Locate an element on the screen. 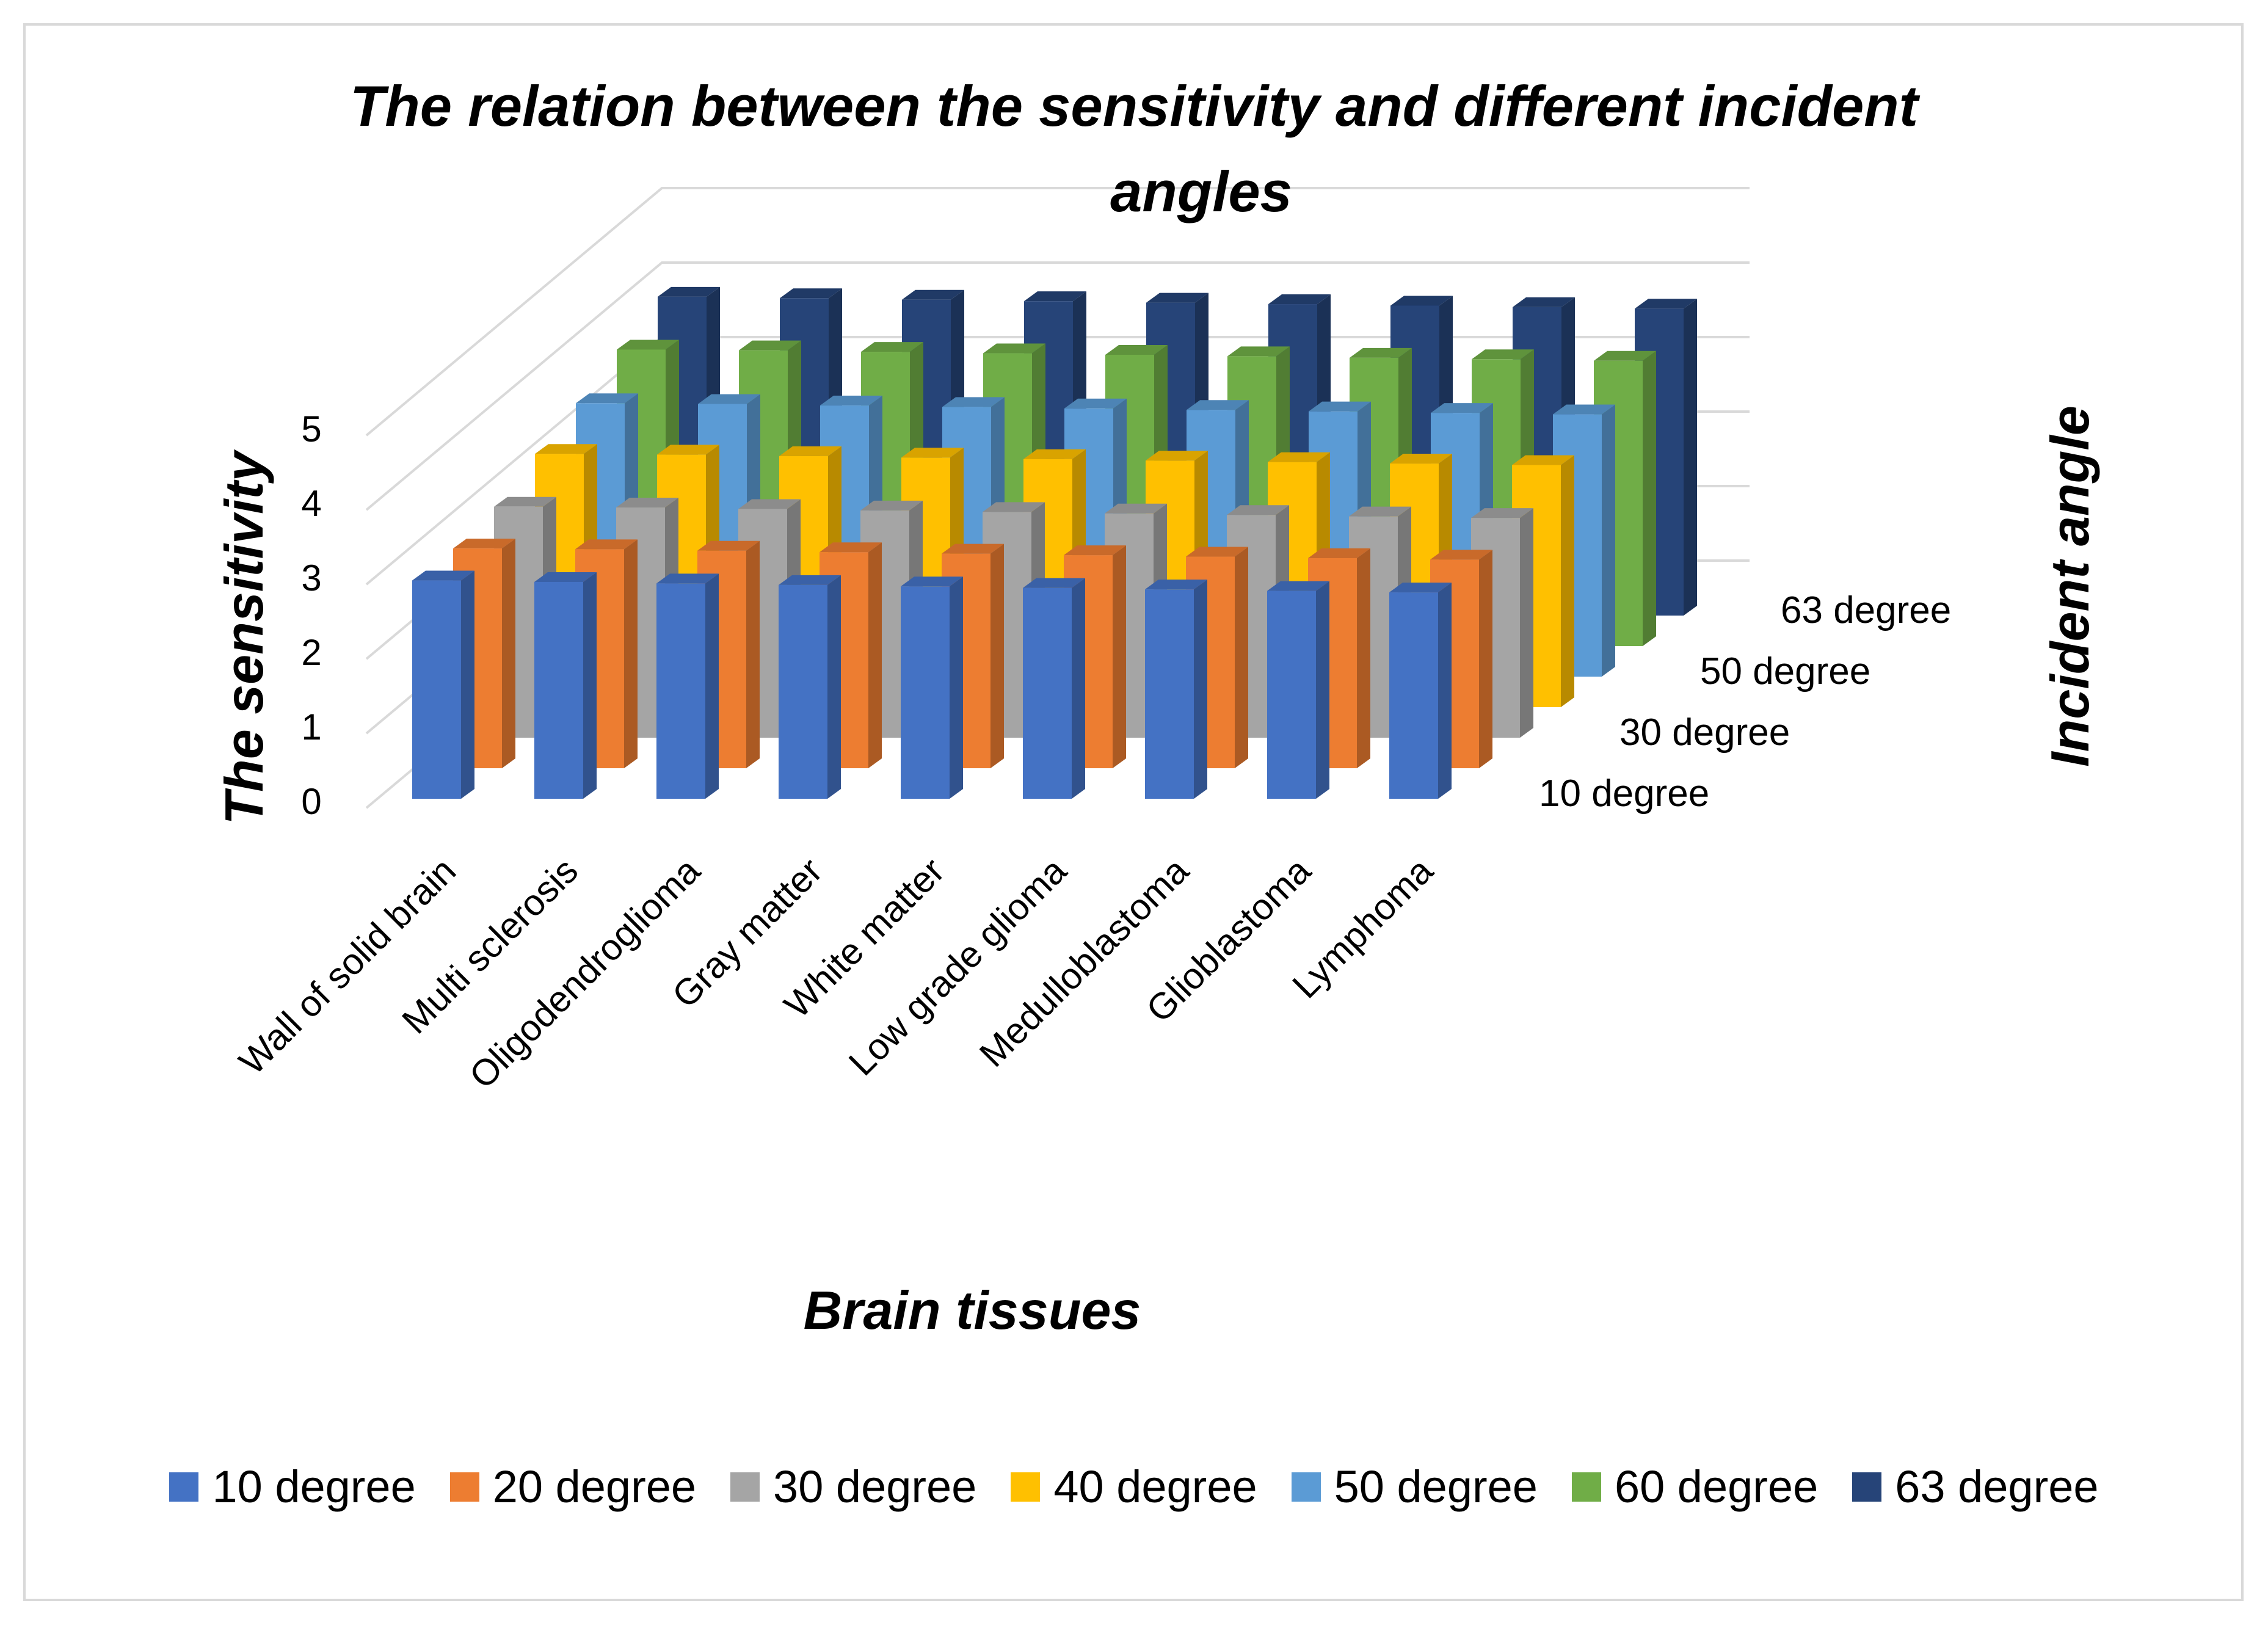 Image resolution: width=2268 pixels, height=1625 pixels. legend-item: 40 degree is located at coordinates (1134, 1487).